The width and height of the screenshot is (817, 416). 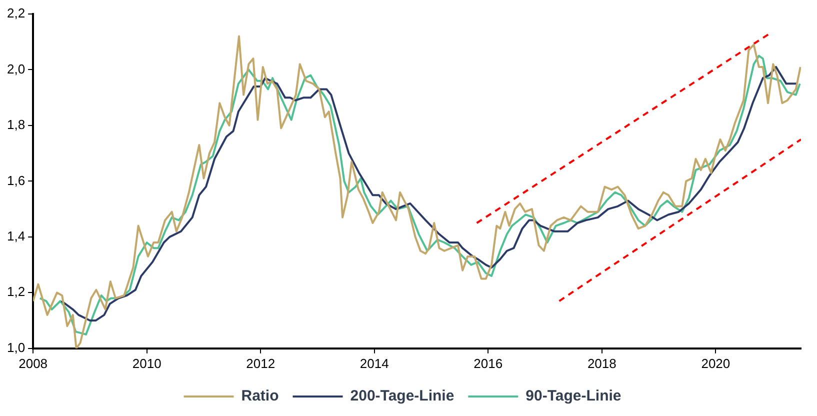 What do you see at coordinates (33, 363) in the screenshot?
I see `x-tick-label: 2008` at bounding box center [33, 363].